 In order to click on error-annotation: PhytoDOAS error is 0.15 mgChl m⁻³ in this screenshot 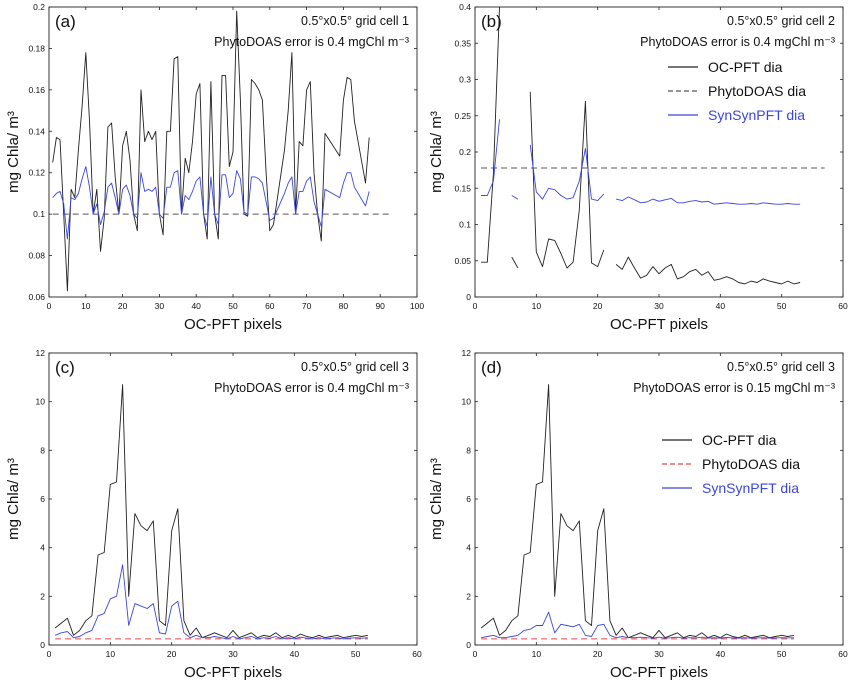, I will do `click(734, 388)`.